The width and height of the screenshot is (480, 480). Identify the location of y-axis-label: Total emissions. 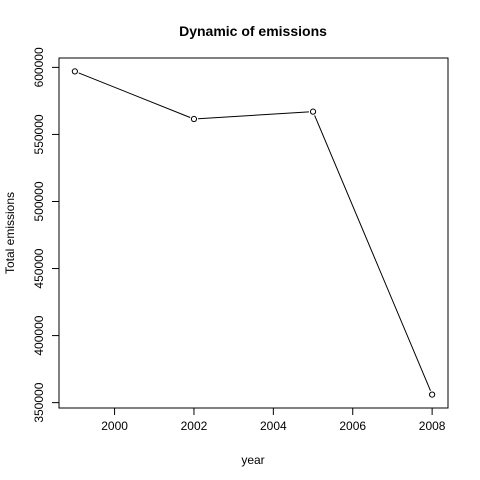
(10, 233).